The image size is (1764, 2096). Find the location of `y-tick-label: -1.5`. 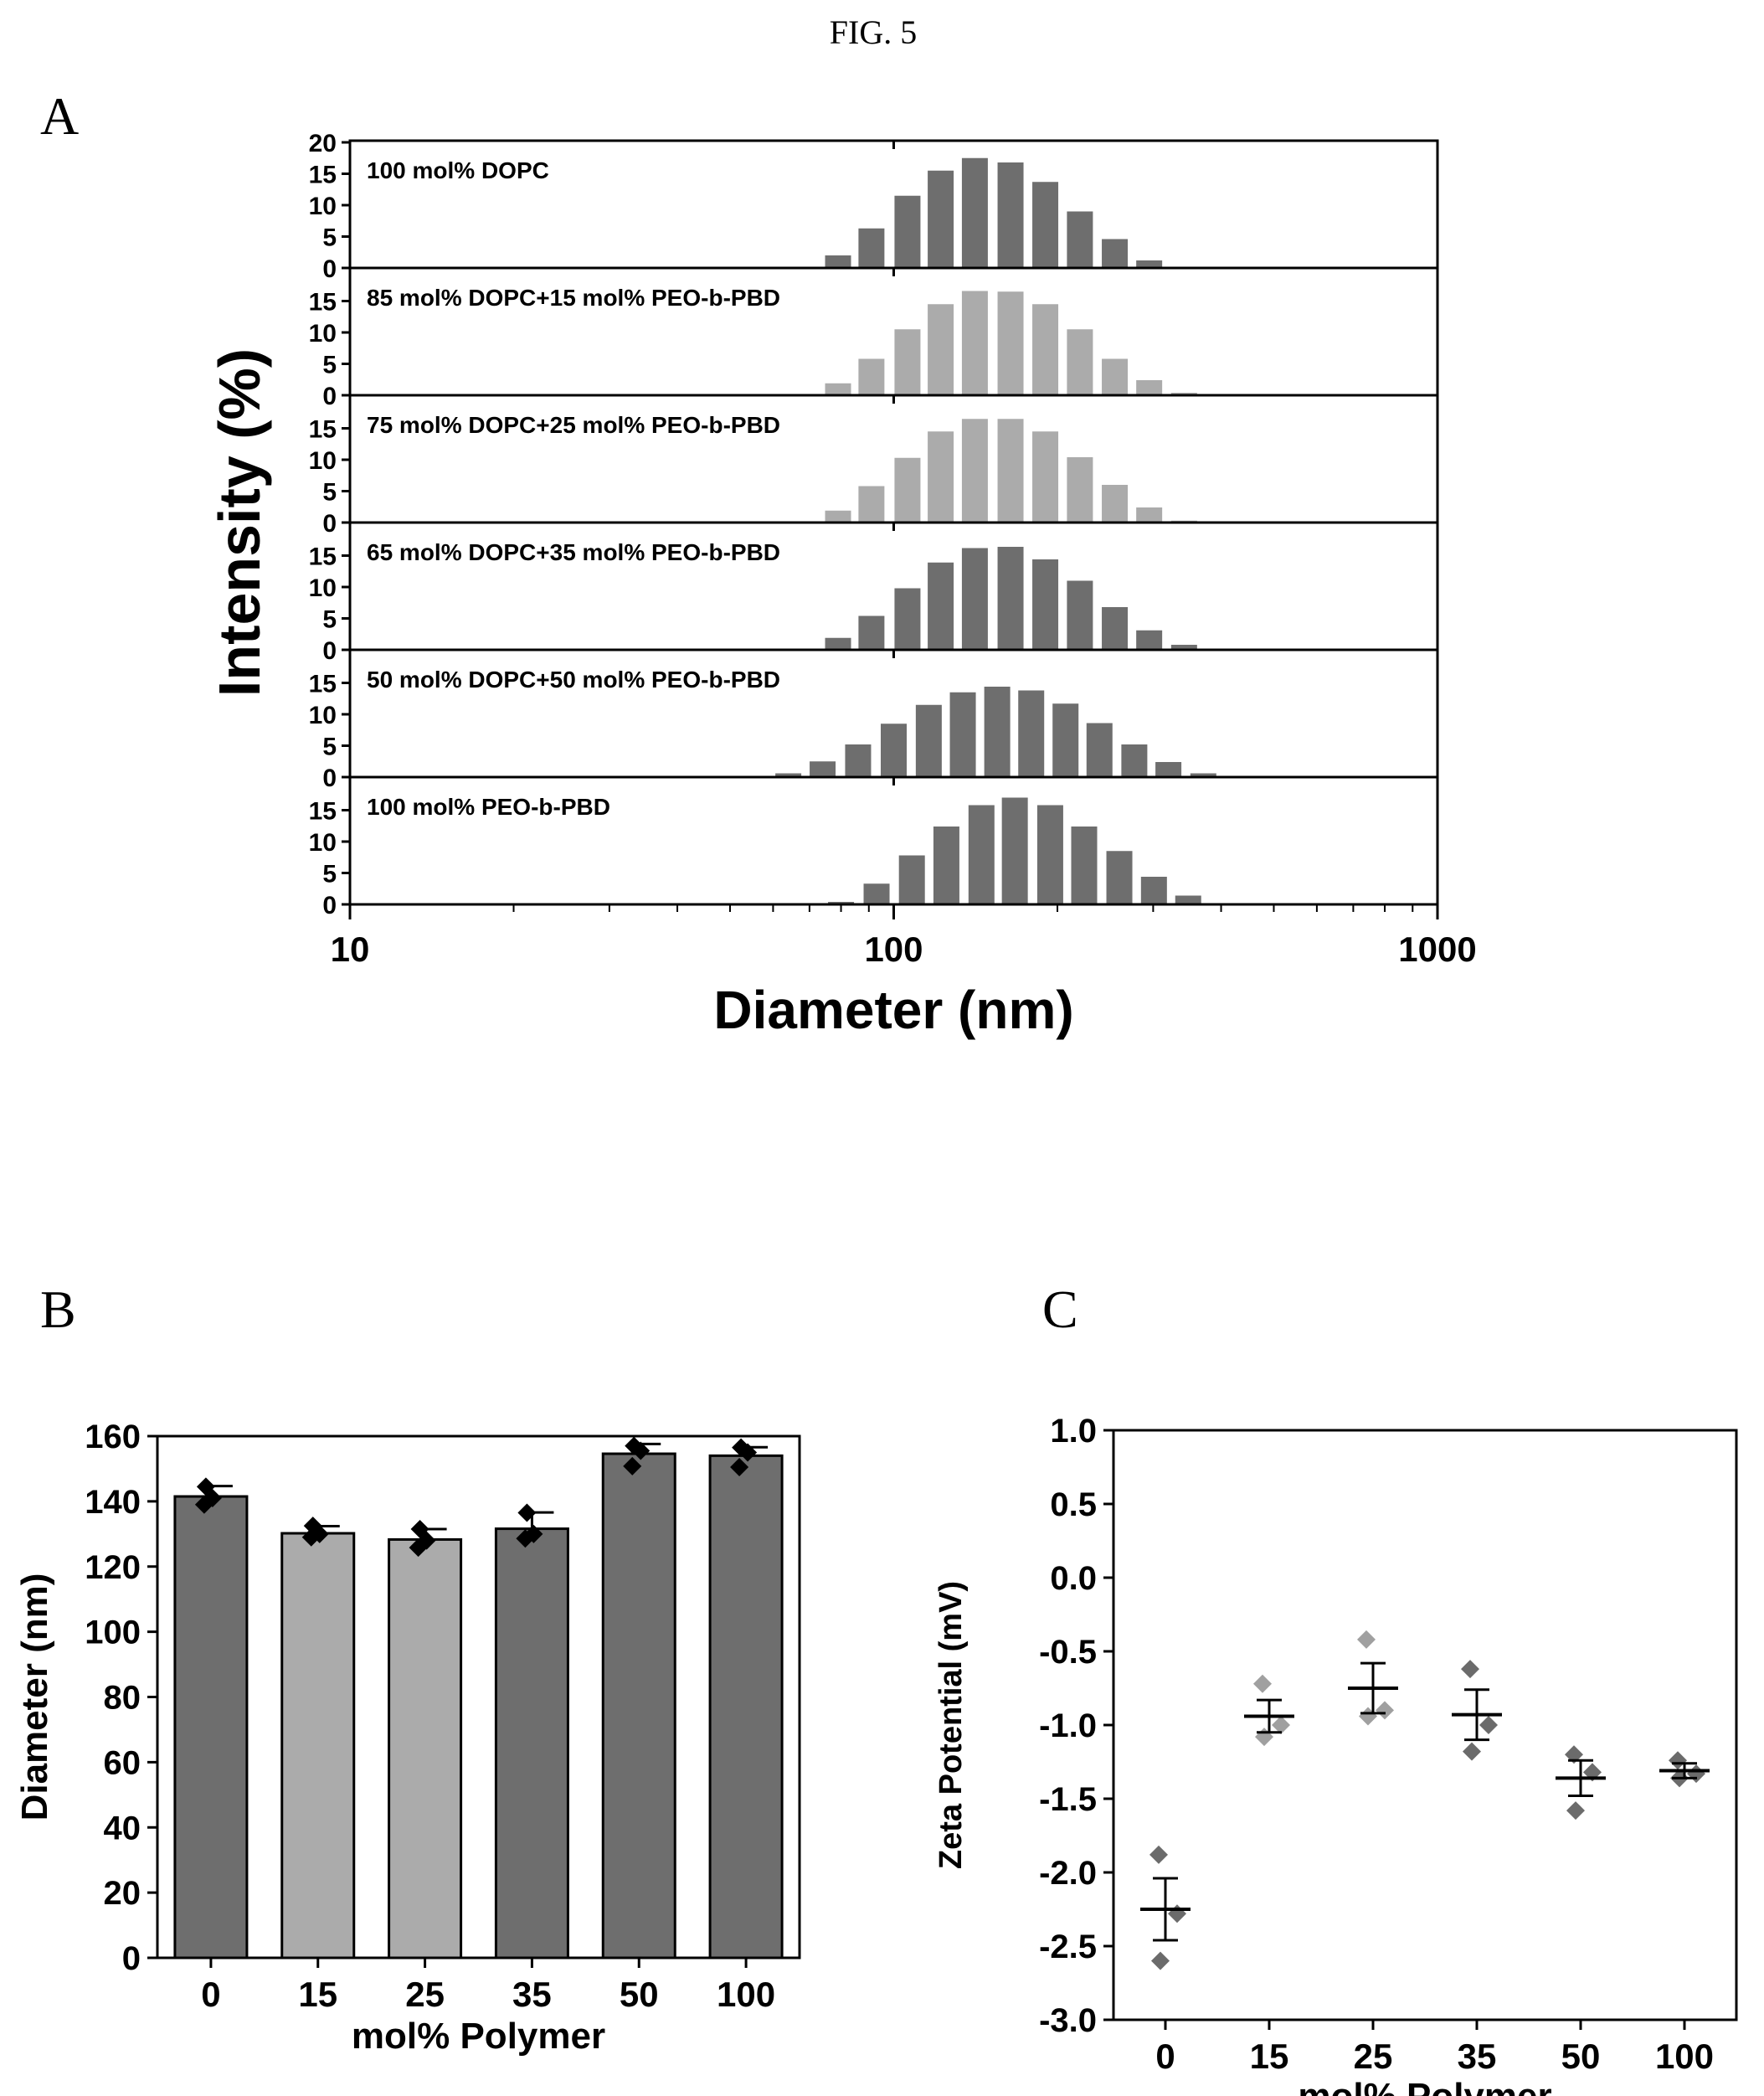

y-tick-label: -1.5 is located at coordinates (1068, 1799).